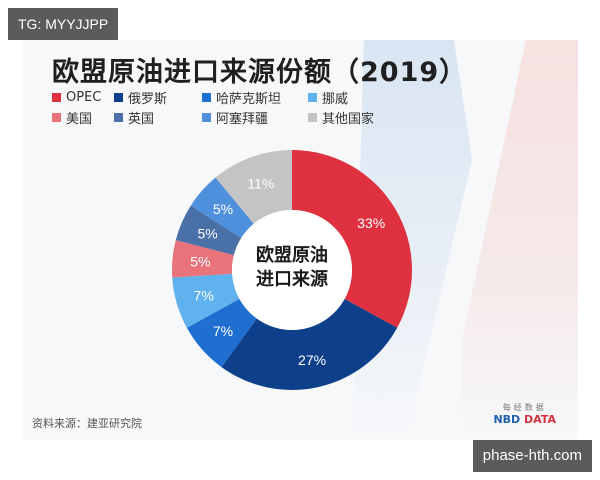  I want to click on logo-data: DATA, so click(540, 419).